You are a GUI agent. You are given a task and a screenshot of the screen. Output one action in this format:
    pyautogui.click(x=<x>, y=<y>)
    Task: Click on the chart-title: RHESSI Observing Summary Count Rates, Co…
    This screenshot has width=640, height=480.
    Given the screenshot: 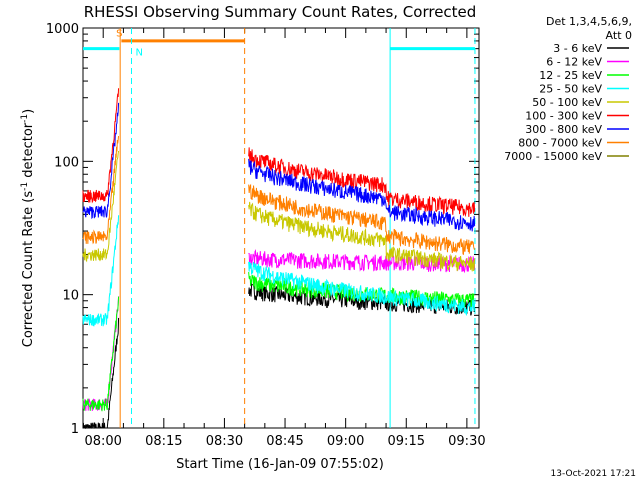 What is the action you would take?
    pyautogui.click(x=280, y=12)
    